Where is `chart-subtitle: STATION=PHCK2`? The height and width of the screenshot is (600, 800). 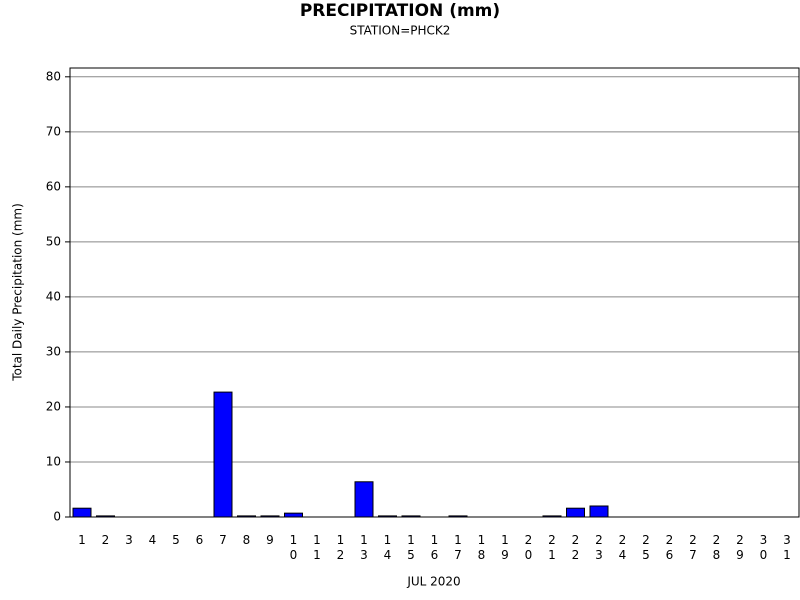 chart-subtitle: STATION=PHCK2 is located at coordinates (400, 31).